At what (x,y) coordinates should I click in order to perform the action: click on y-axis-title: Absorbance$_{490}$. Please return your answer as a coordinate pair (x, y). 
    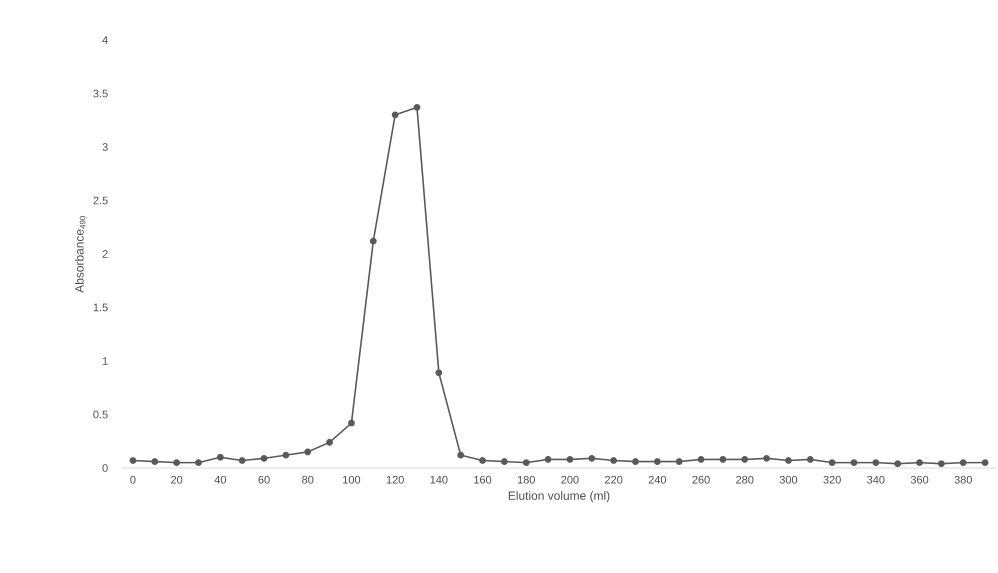
    Looking at the image, I should click on (80, 254).